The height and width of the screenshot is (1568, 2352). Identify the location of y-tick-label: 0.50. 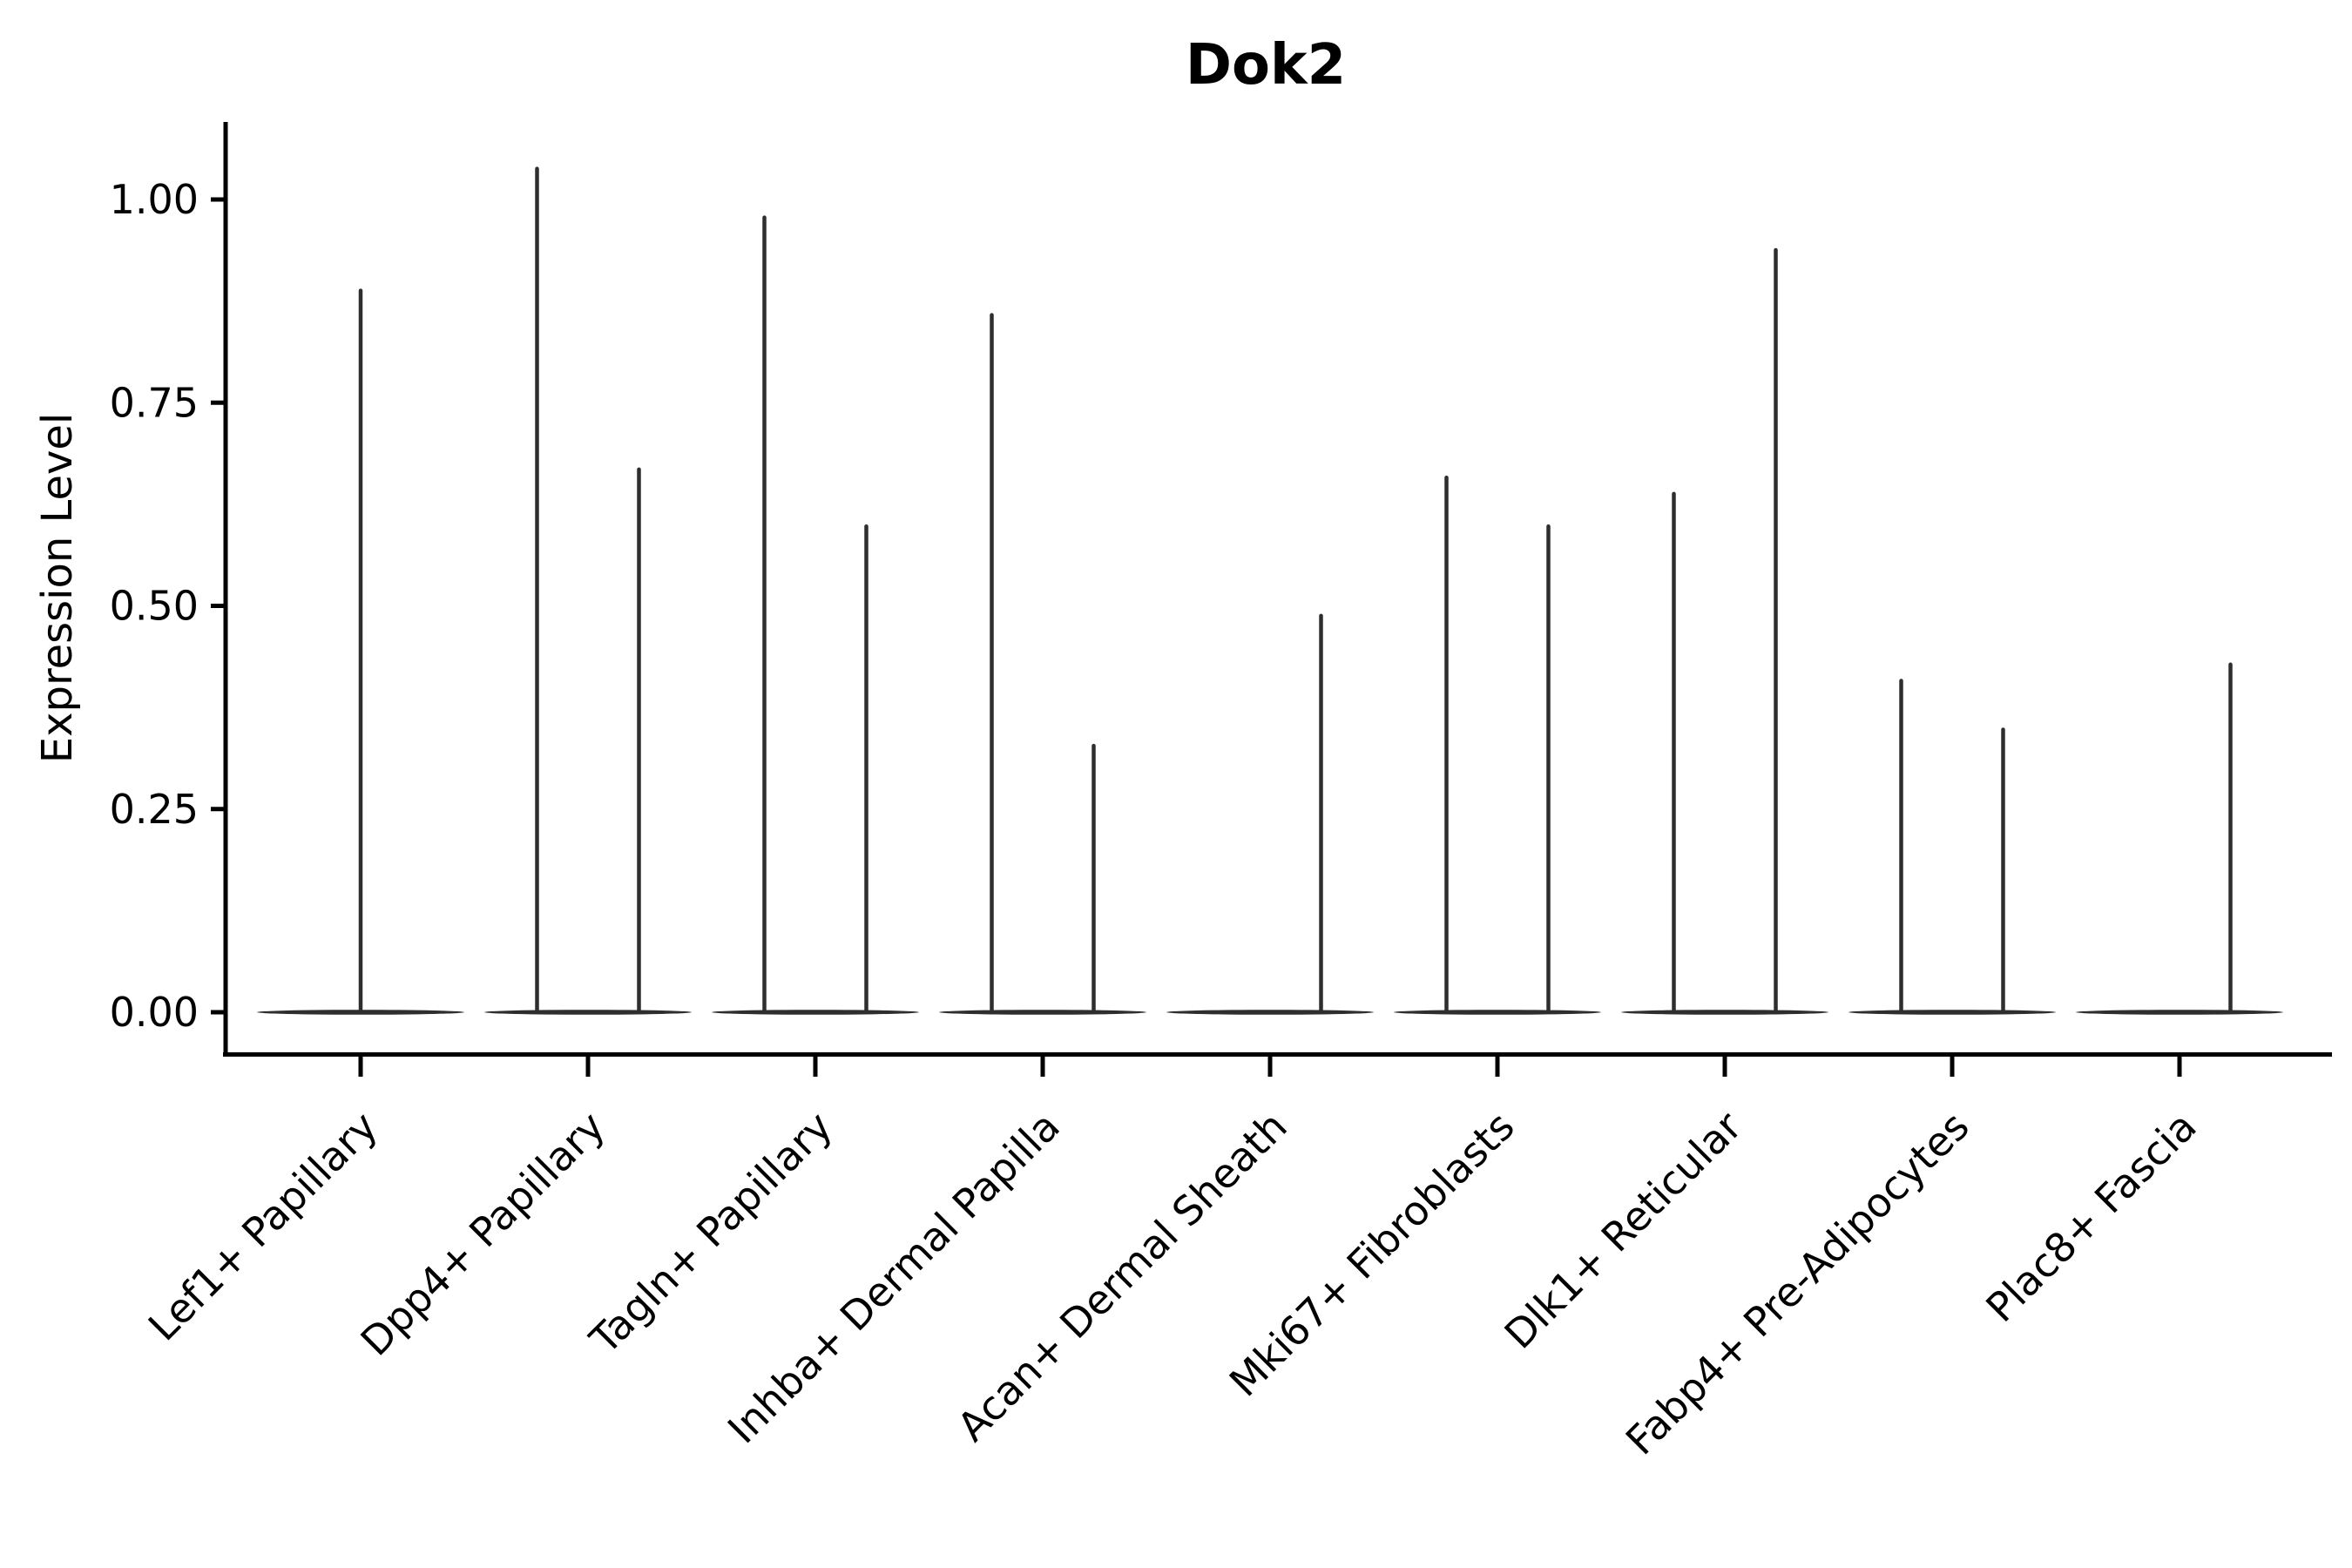
(154, 606).